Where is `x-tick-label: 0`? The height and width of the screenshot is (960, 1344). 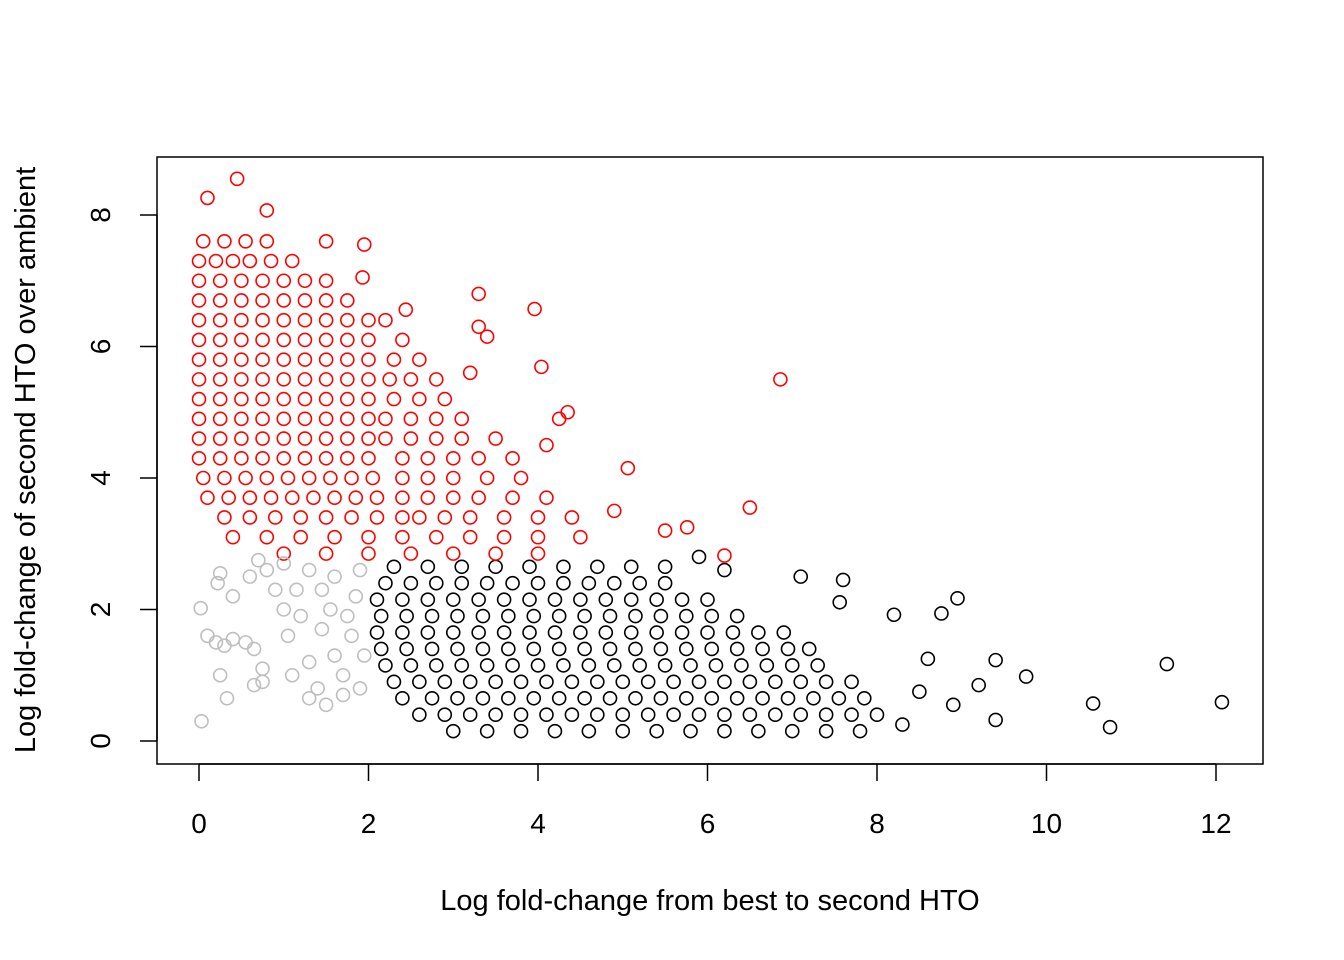 x-tick-label: 0 is located at coordinates (199, 823).